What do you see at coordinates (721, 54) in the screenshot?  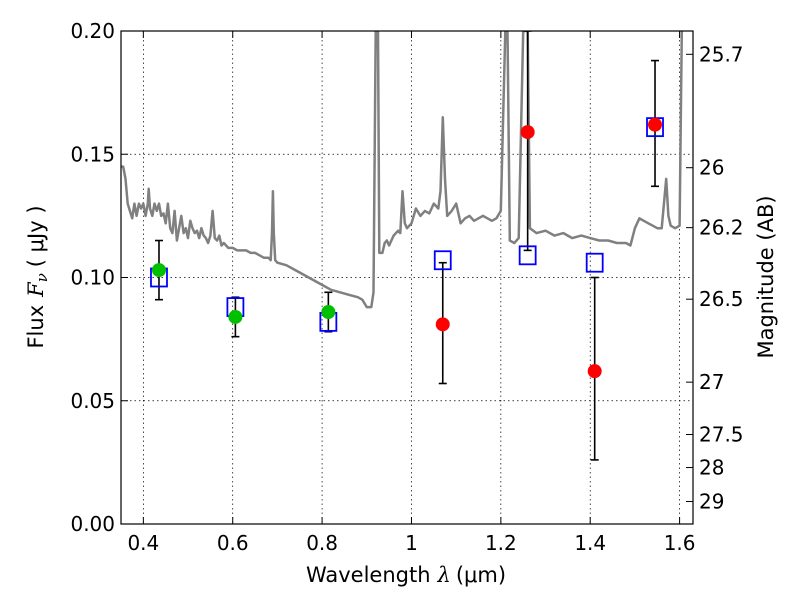 I see `y2-tick-label: 25.7` at bounding box center [721, 54].